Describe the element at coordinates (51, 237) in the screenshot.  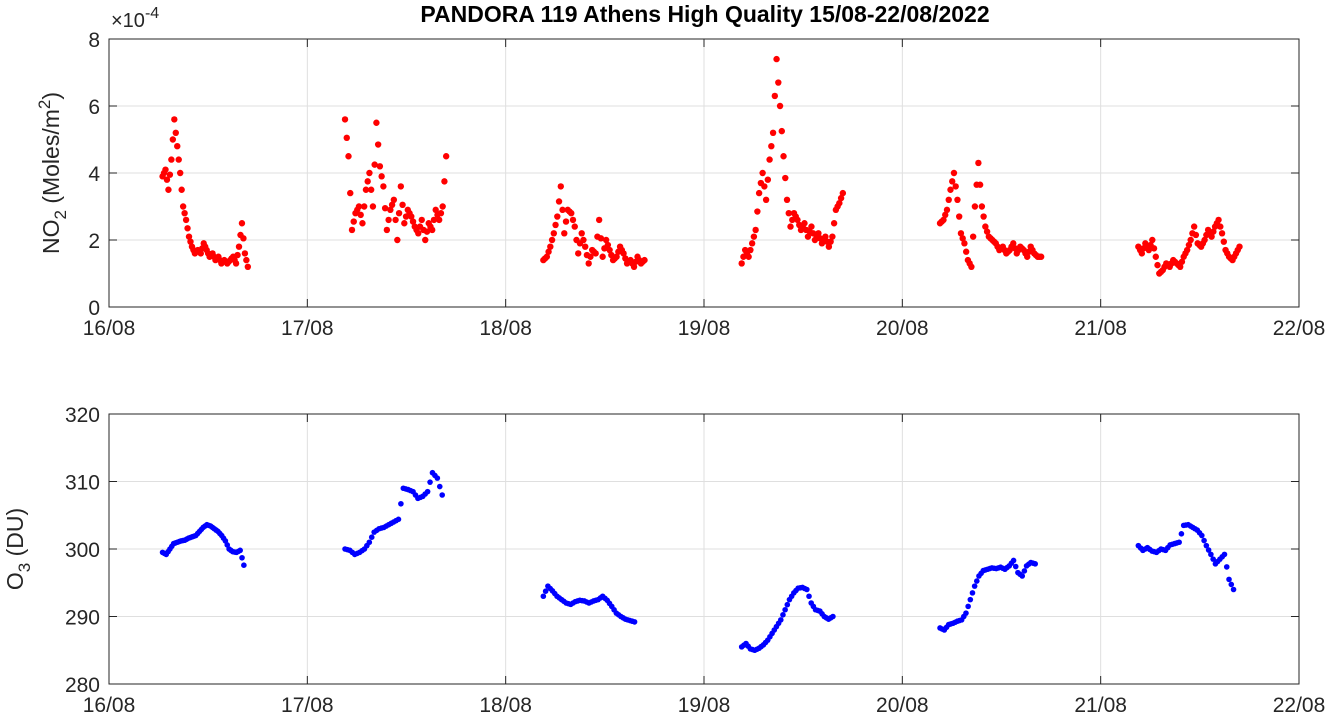
I see `no2-ylabel-base: NO` at that location.